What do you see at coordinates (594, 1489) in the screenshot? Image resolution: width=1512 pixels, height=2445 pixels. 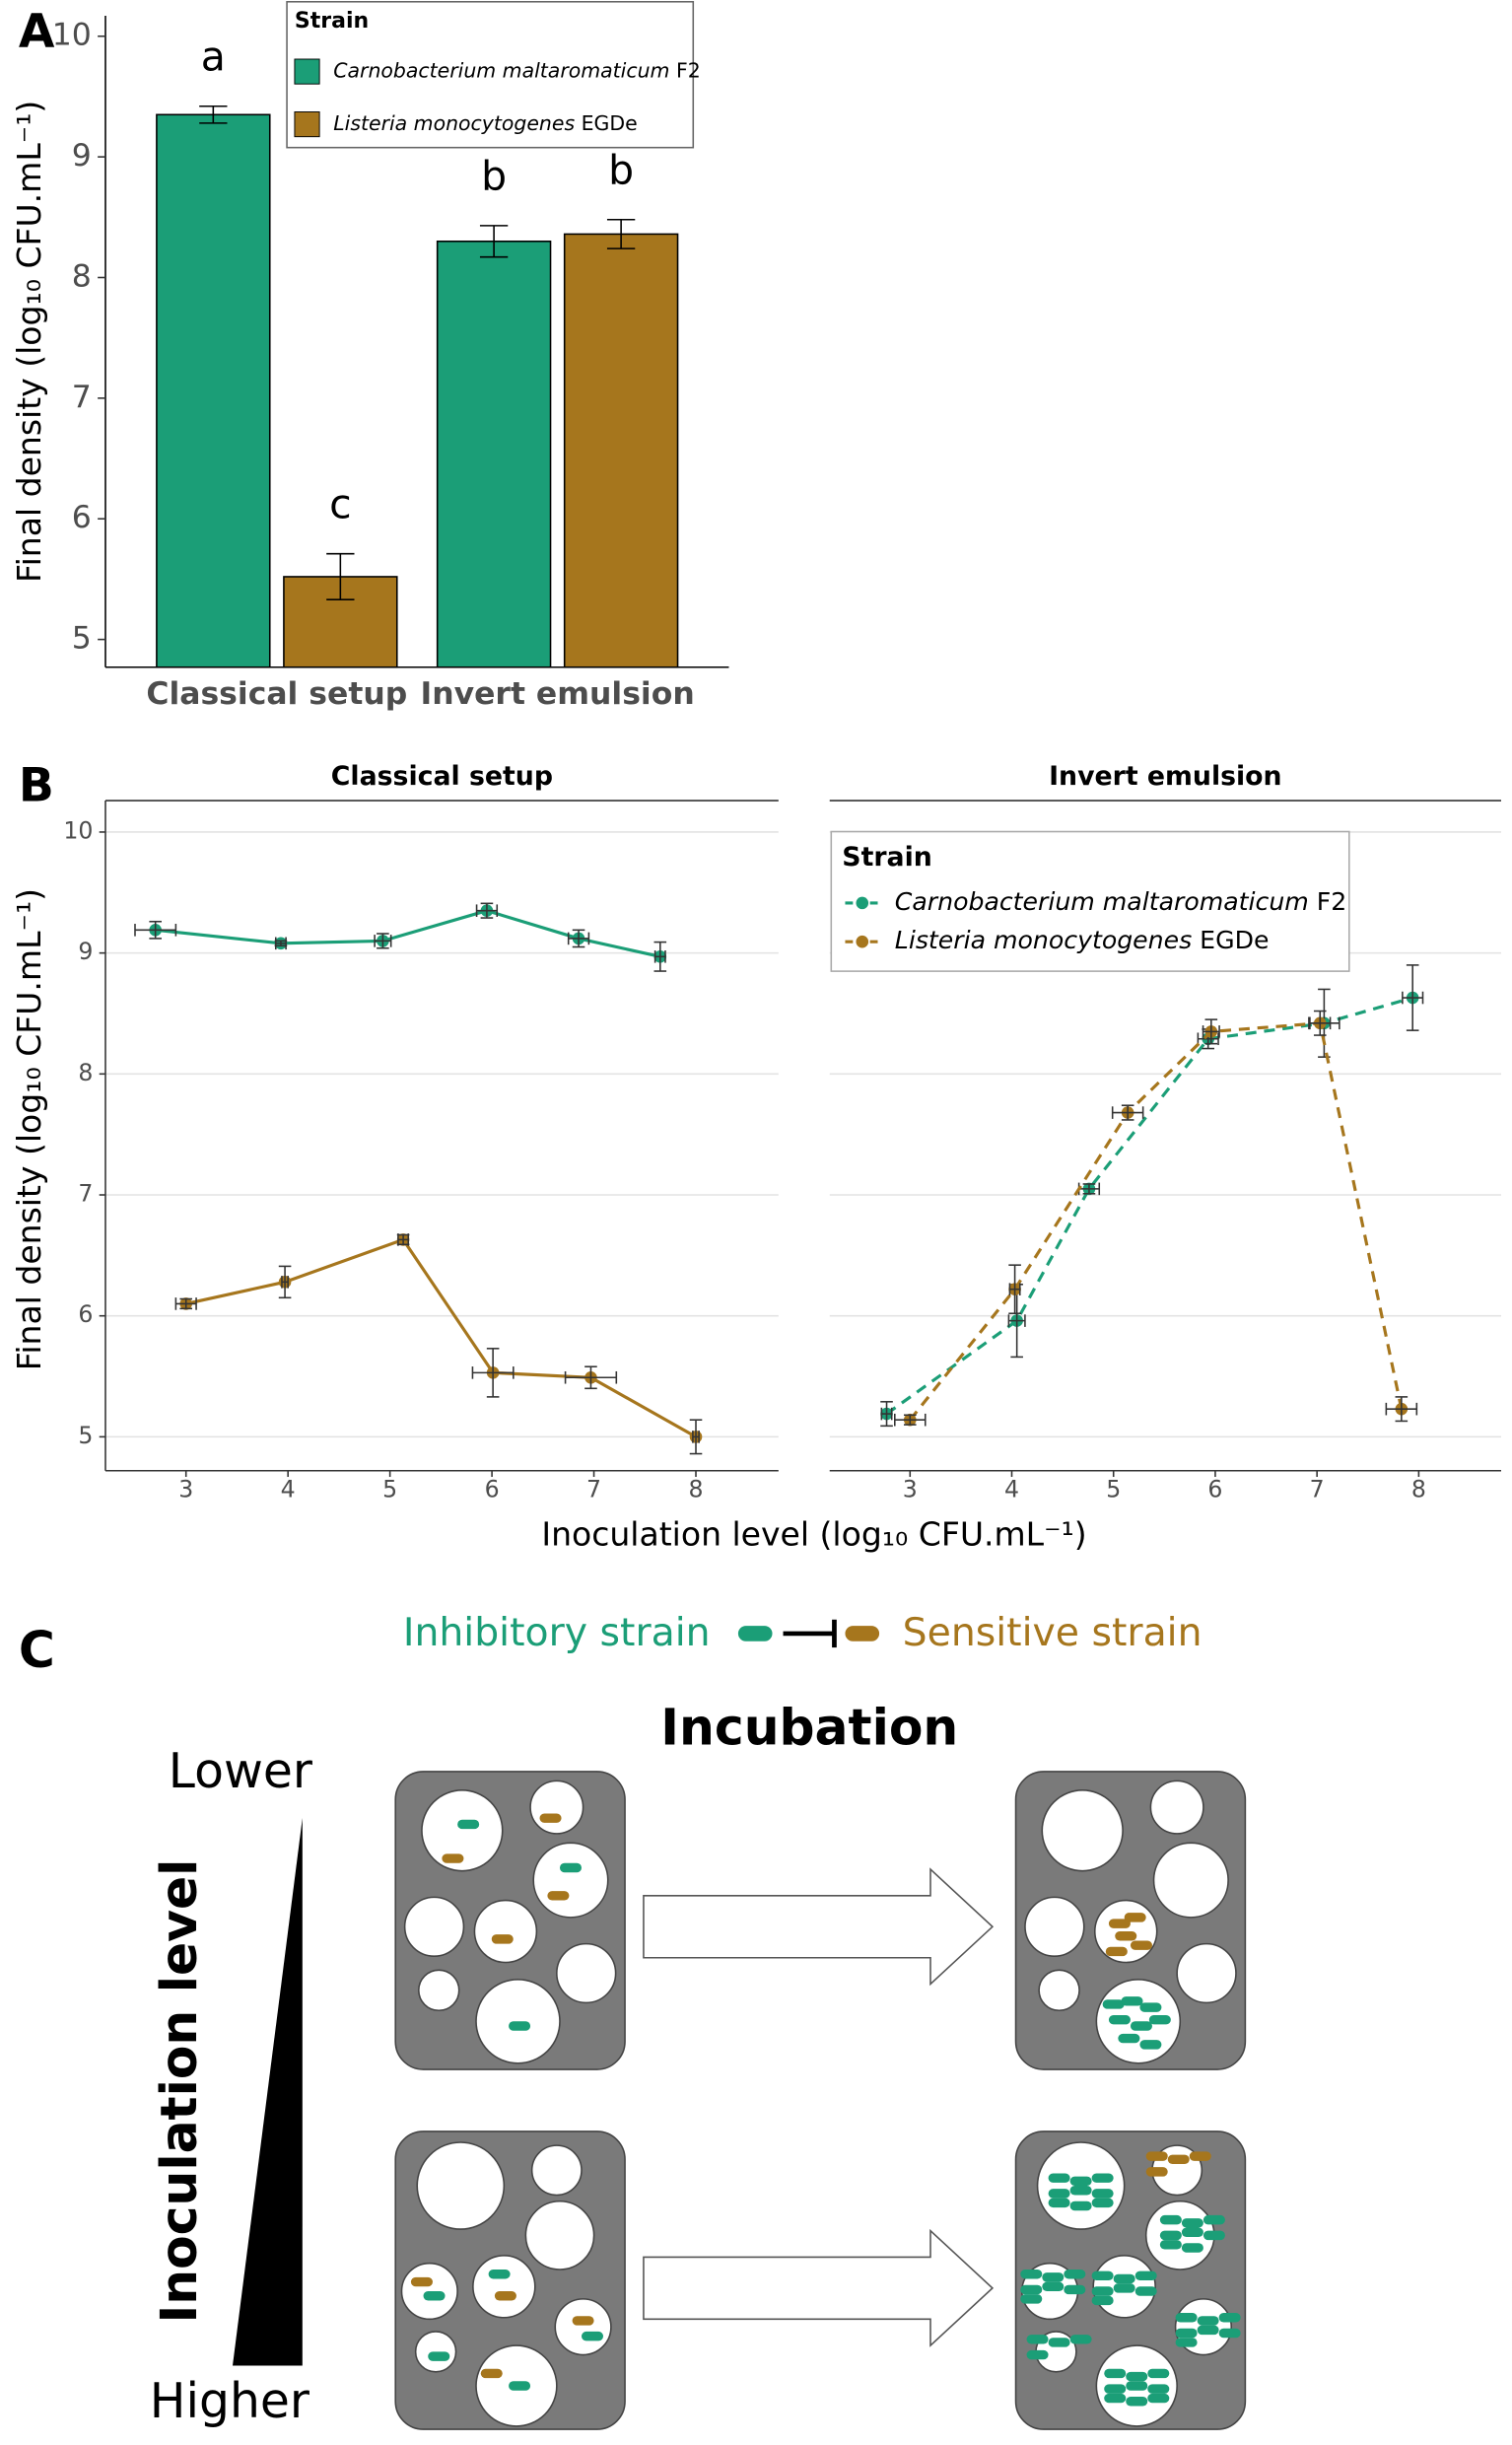 I see `x-tick-label: 7` at bounding box center [594, 1489].